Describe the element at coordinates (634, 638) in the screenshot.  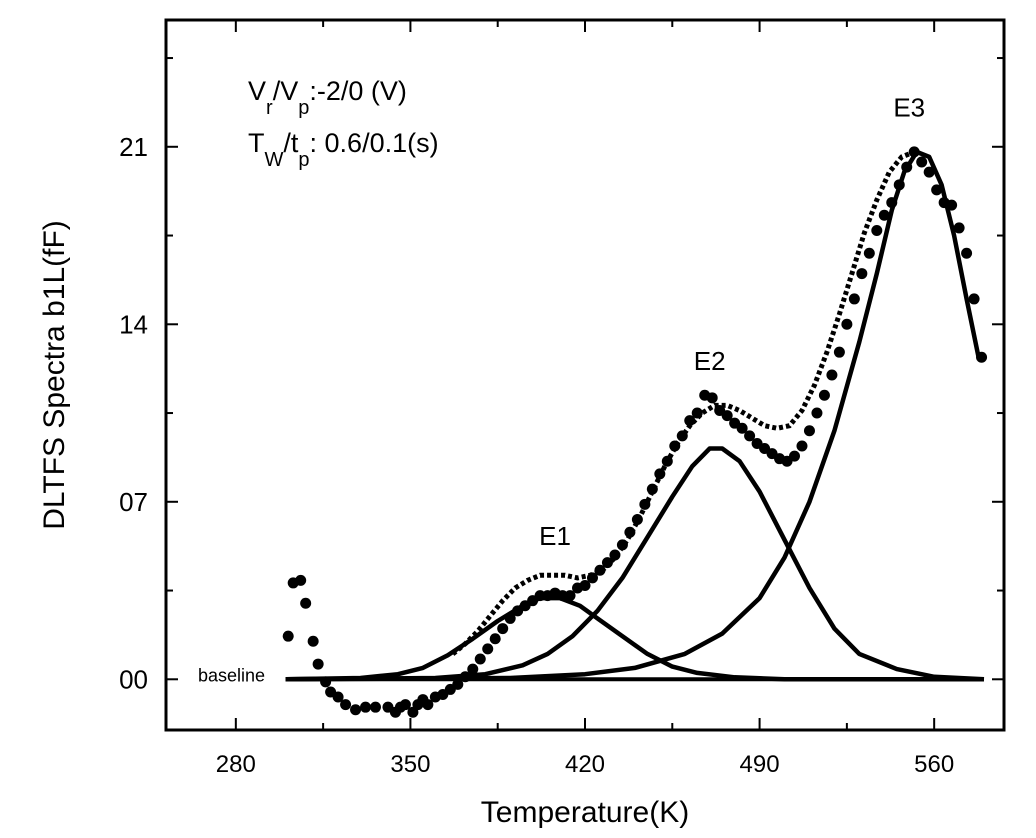
I see `fit-line-e1` at that location.